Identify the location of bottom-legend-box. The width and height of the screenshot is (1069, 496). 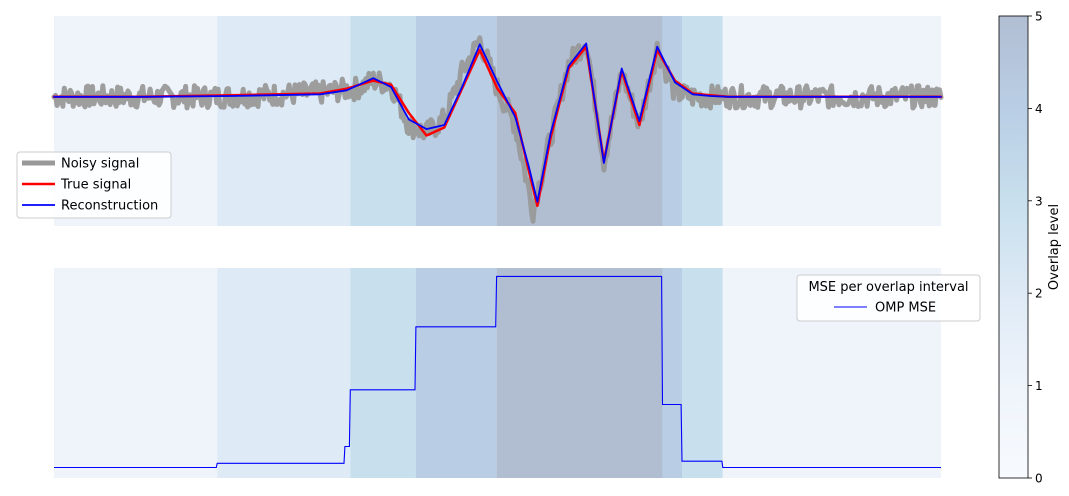
(888, 298).